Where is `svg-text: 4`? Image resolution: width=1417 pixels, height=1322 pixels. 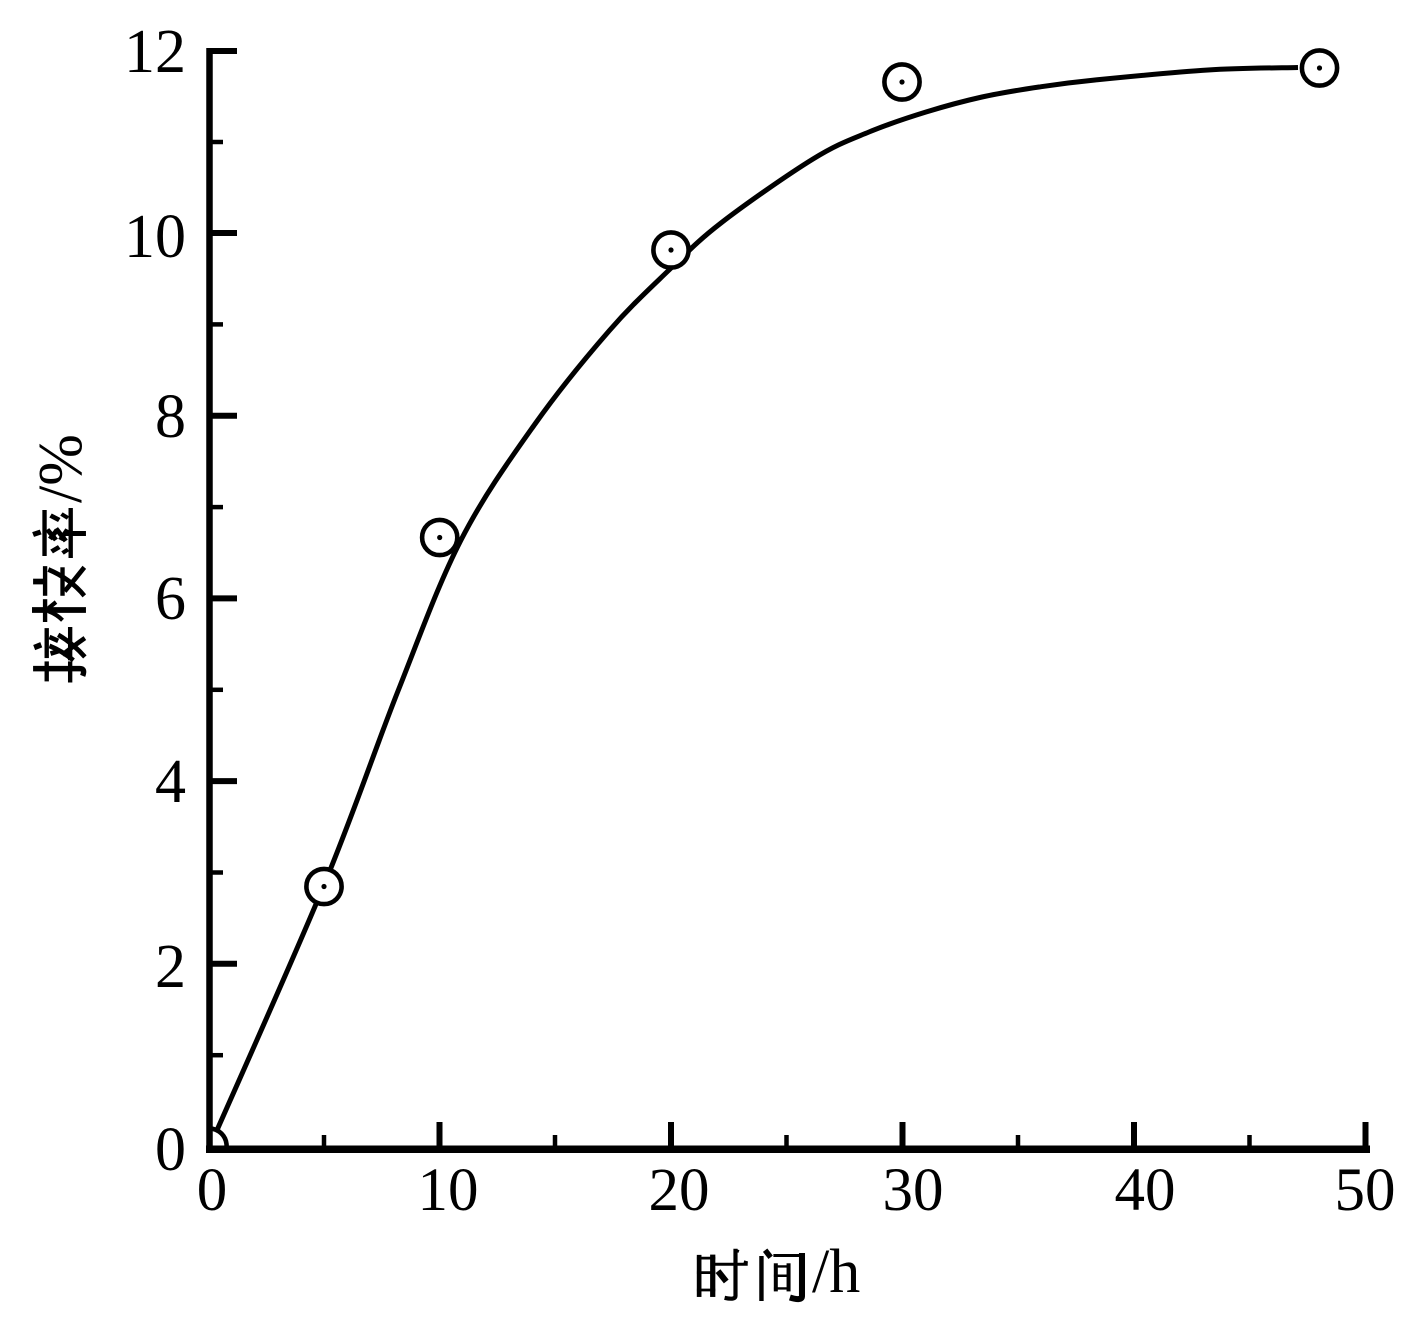
svg-text: 4 is located at coordinates (170, 782).